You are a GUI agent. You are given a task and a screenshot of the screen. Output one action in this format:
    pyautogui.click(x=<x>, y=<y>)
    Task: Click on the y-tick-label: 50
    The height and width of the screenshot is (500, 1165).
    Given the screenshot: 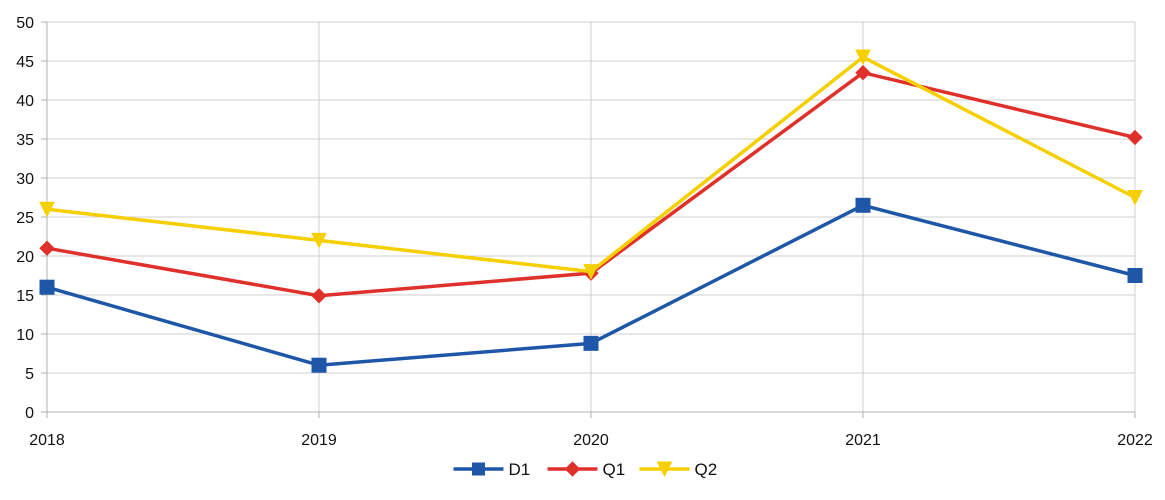 What is the action you would take?
    pyautogui.click(x=25, y=23)
    